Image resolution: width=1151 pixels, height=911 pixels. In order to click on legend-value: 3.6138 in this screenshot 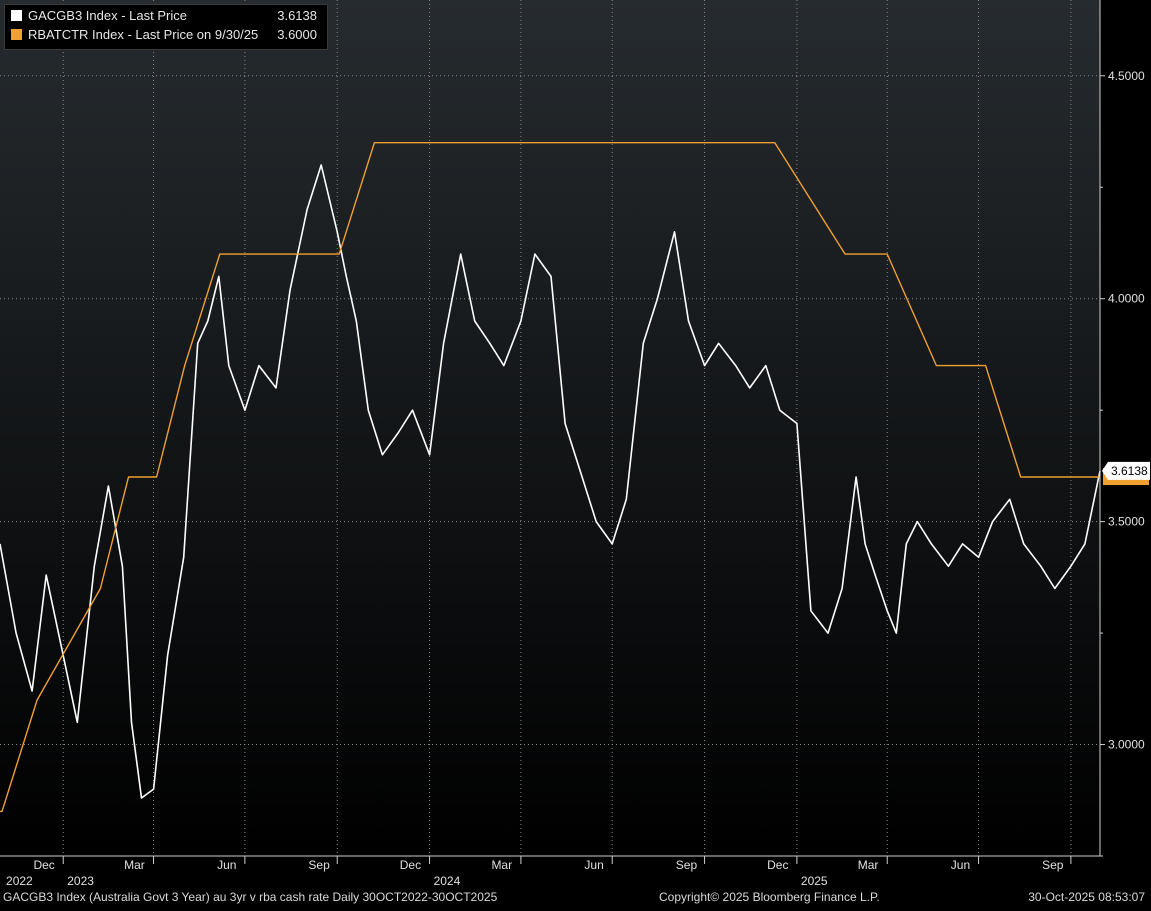, I will do `click(297, 15)`.